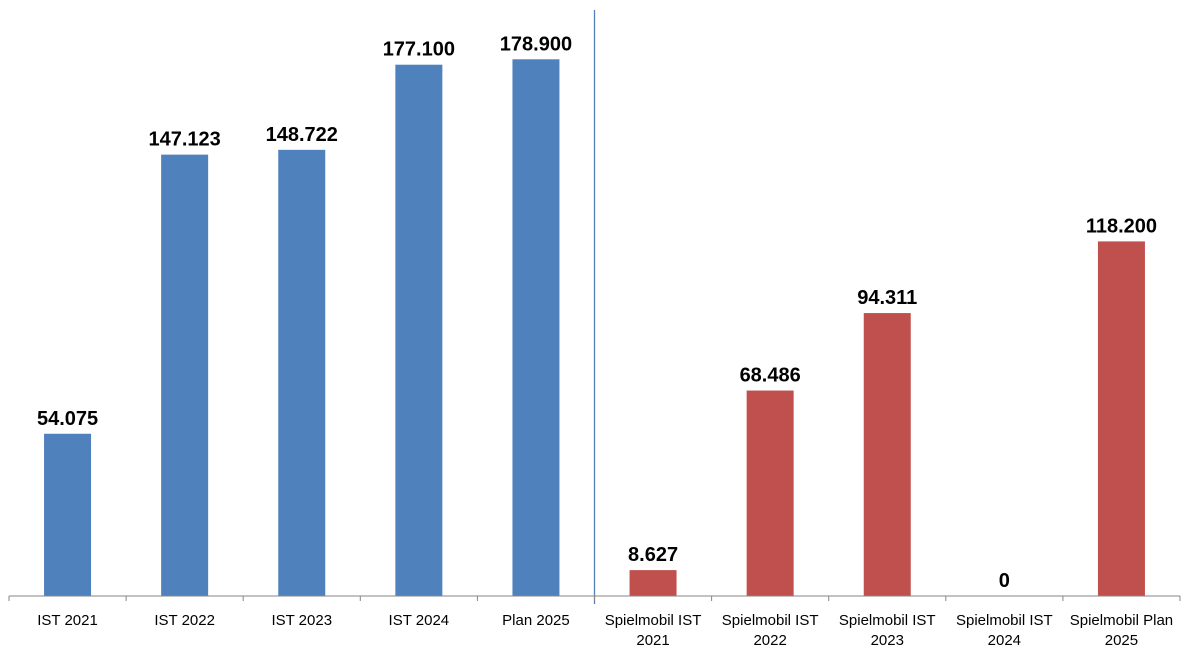 Image resolution: width=1181 pixels, height=648 pixels. Describe the element at coordinates (1121, 620) in the screenshot. I see `category-label-line: Spielmobil Plan` at that location.